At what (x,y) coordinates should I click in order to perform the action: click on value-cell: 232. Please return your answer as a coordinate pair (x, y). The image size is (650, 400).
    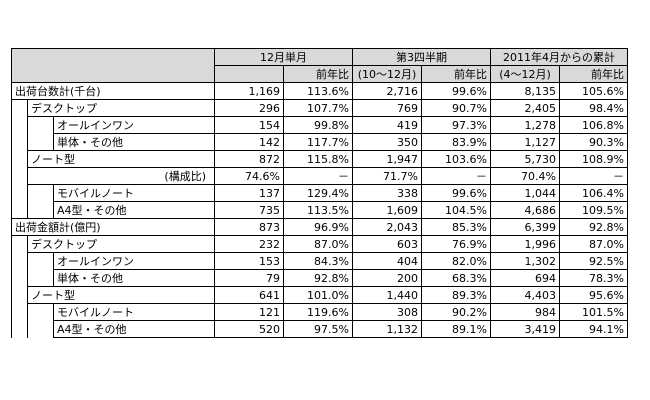
    Looking at the image, I should click on (249, 244).